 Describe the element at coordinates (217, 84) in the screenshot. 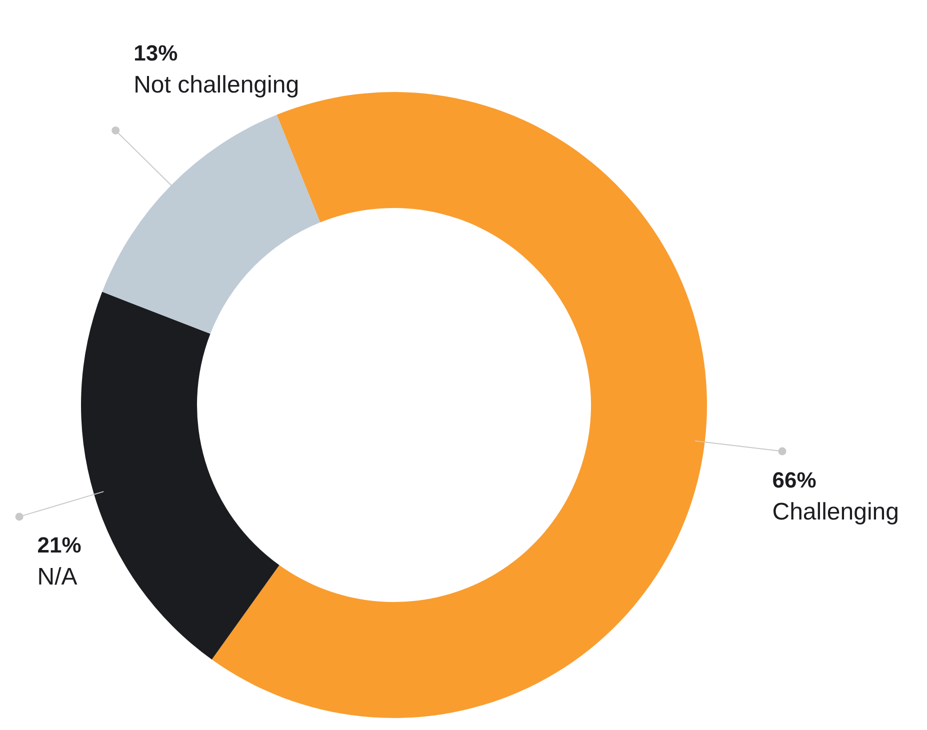

I see `slice-label: Not challenging` at that location.